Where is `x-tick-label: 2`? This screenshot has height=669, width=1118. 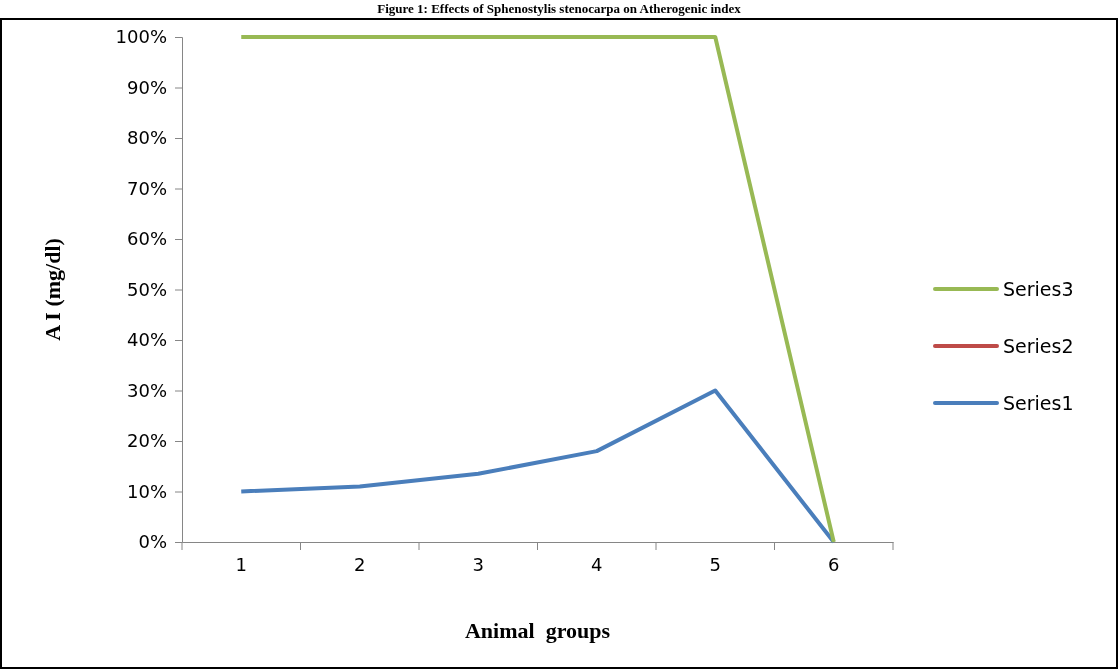
x-tick-label: 2 is located at coordinates (360, 564).